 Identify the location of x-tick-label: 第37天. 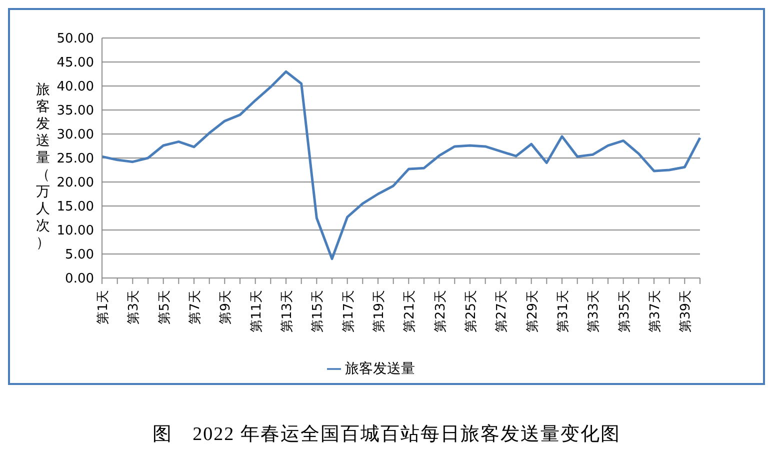
(655, 311).